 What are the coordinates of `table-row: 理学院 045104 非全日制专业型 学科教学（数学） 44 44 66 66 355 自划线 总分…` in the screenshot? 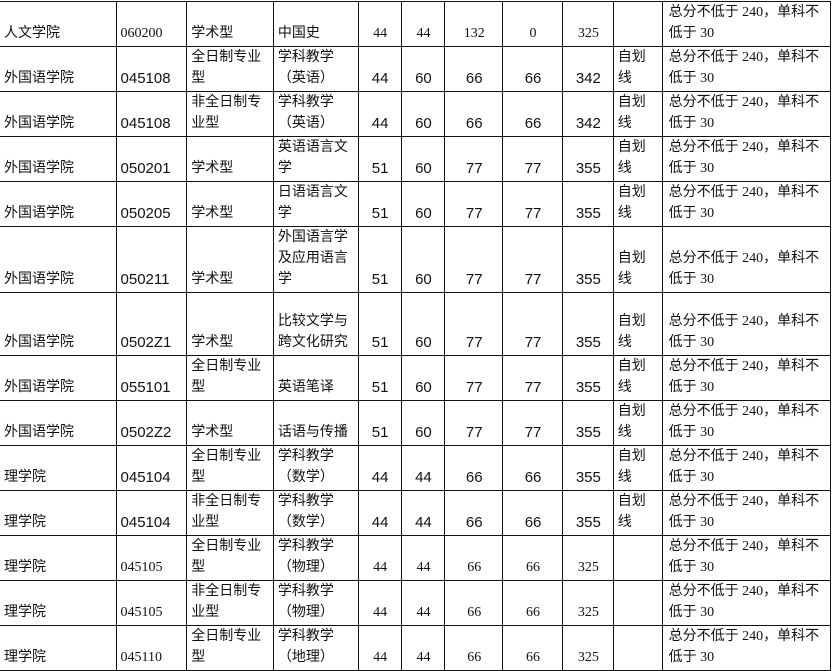 It's located at (416, 513).